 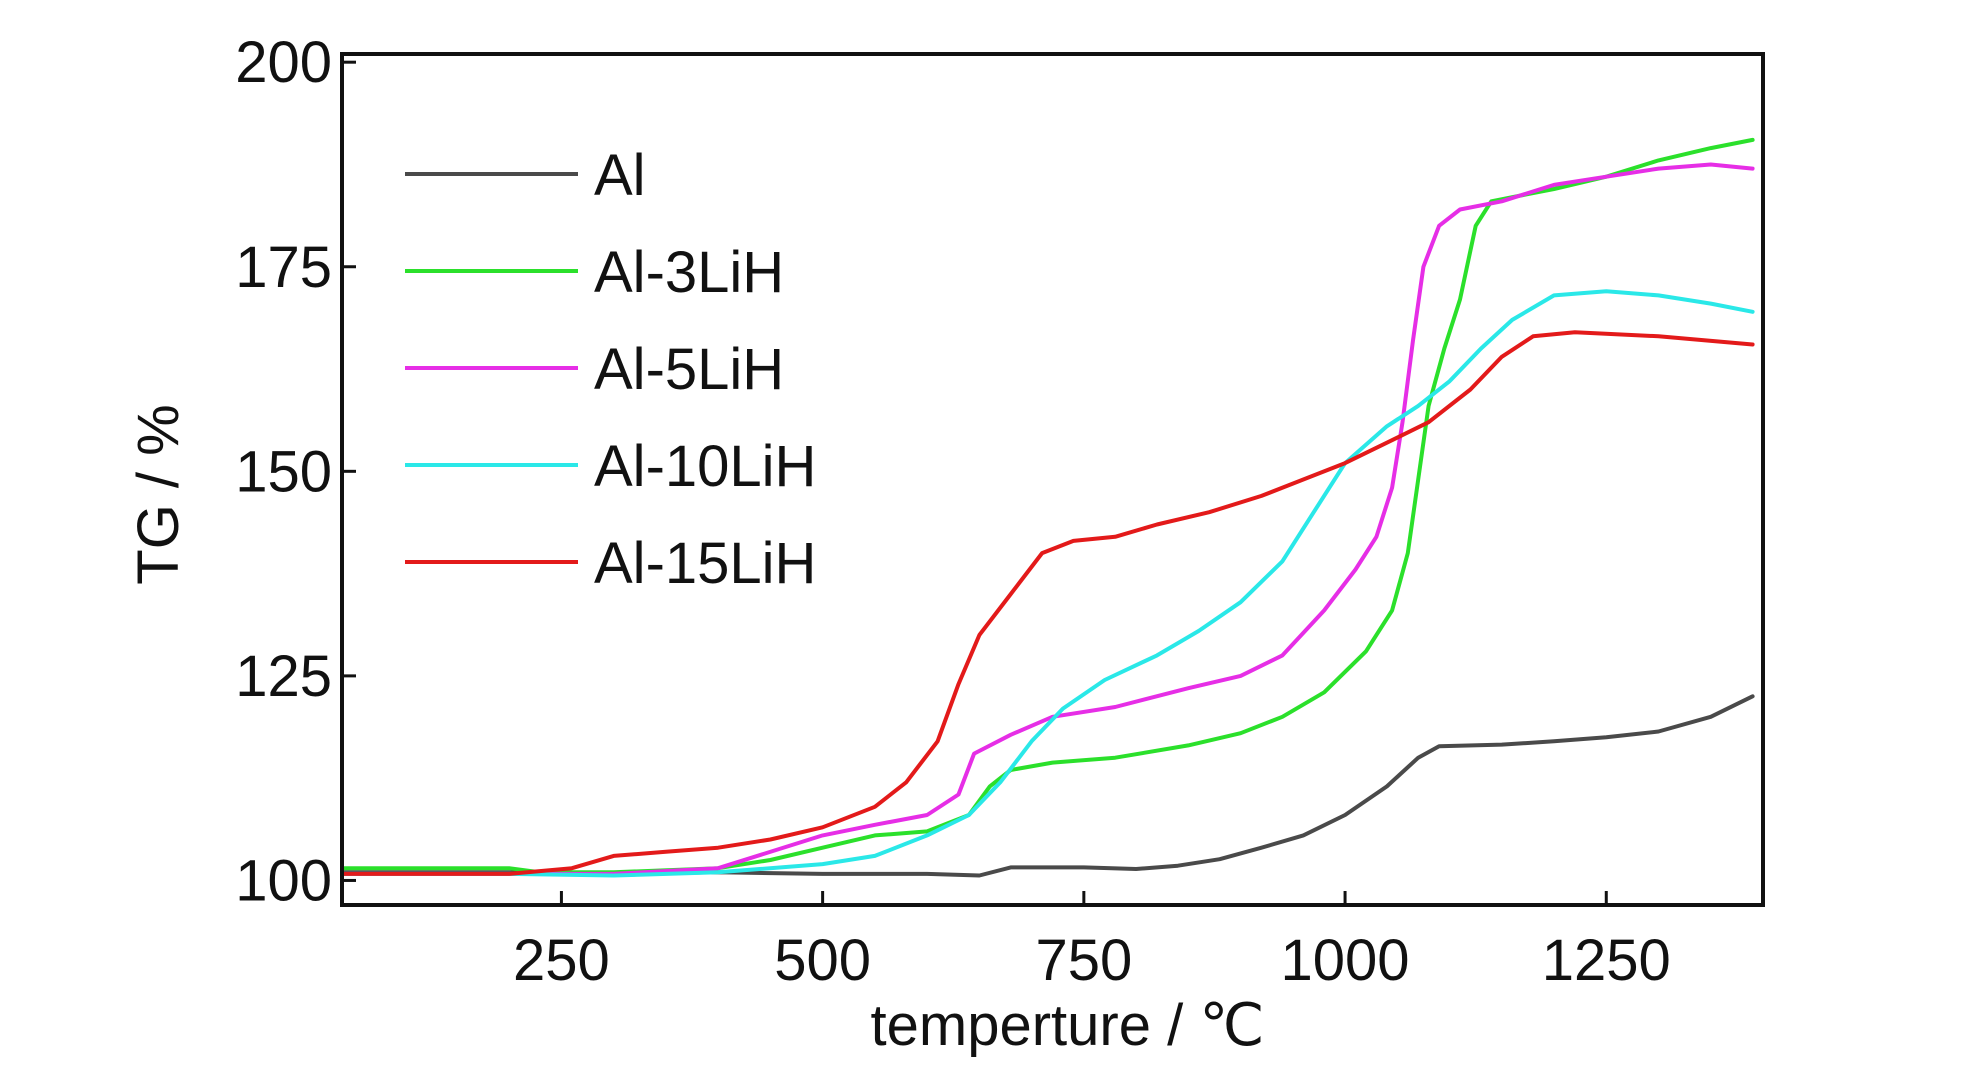 I want to click on legend-label-al-3lih: Al-3LiH, so click(x=689, y=272).